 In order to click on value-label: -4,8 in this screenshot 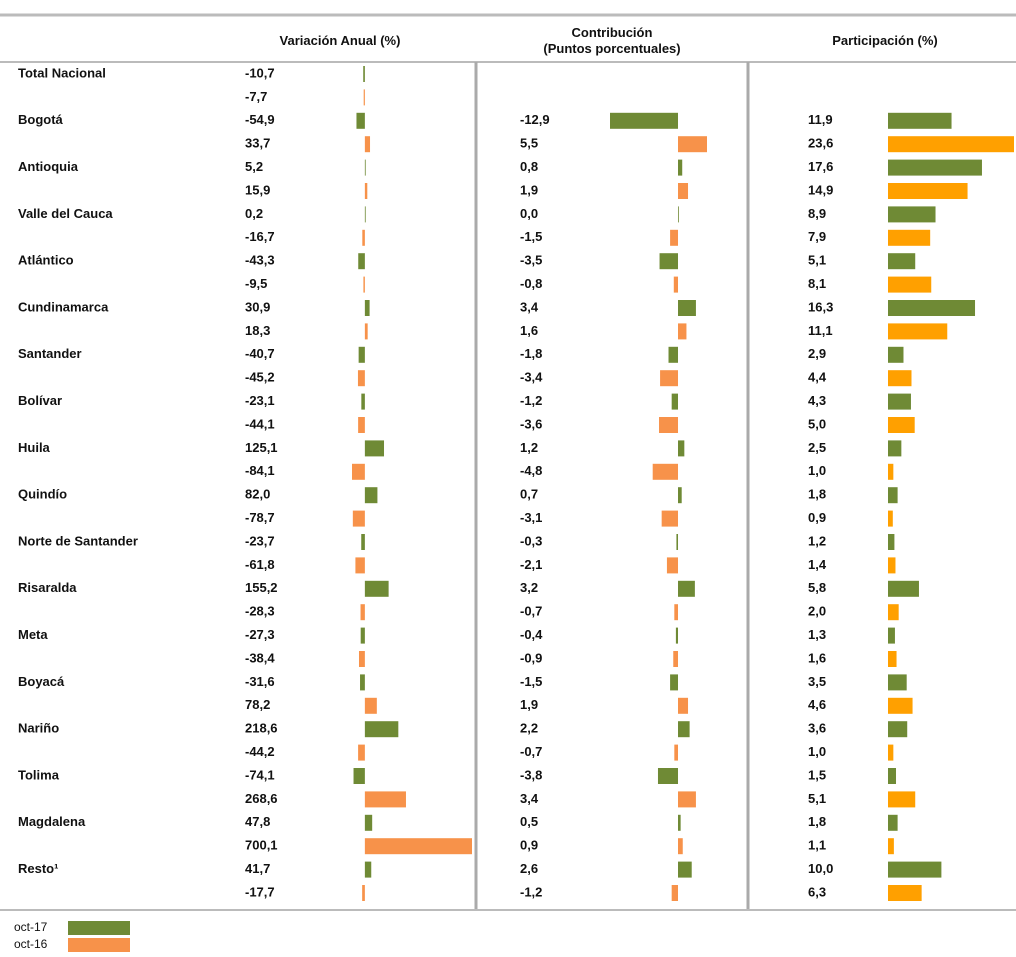, I will do `click(531, 470)`.